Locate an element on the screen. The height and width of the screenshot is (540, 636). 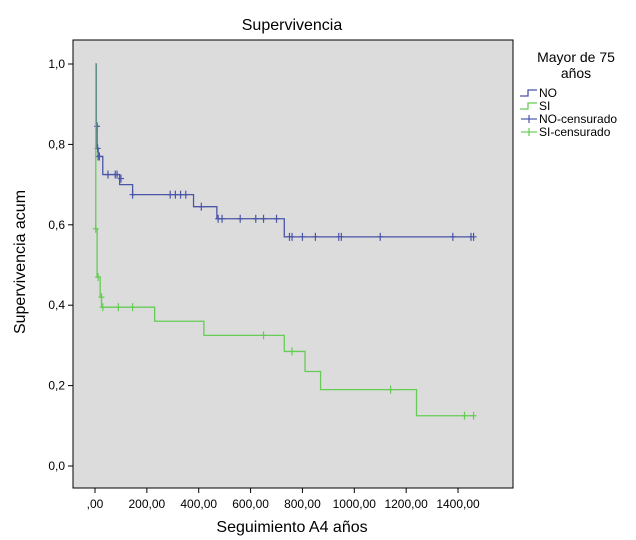
x-tick-label: 200,00 is located at coordinates (147, 504).